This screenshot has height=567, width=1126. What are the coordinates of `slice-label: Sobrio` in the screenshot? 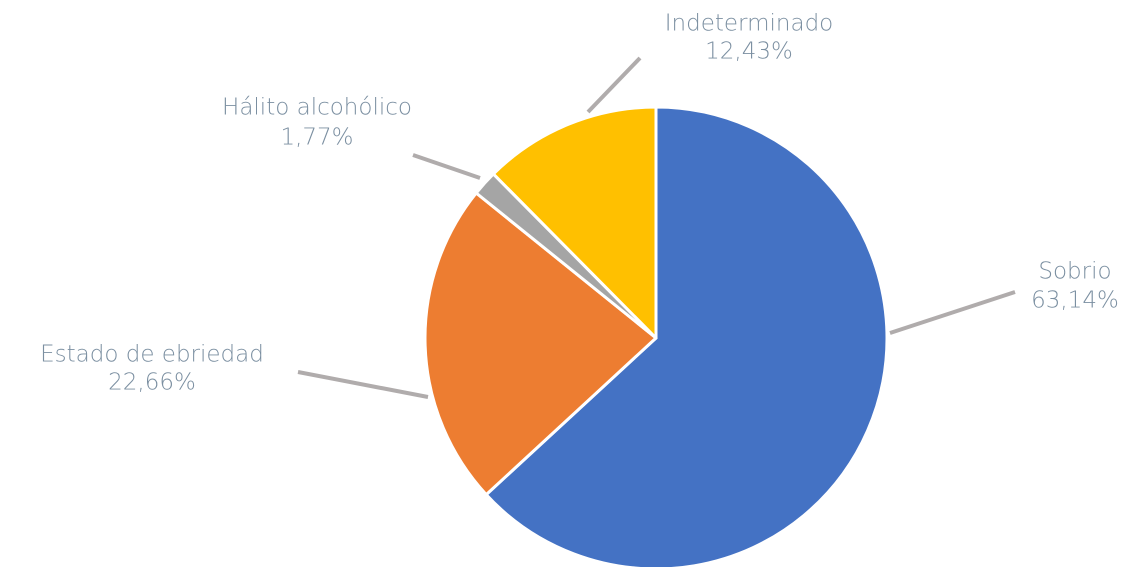 It's located at (1074, 272).